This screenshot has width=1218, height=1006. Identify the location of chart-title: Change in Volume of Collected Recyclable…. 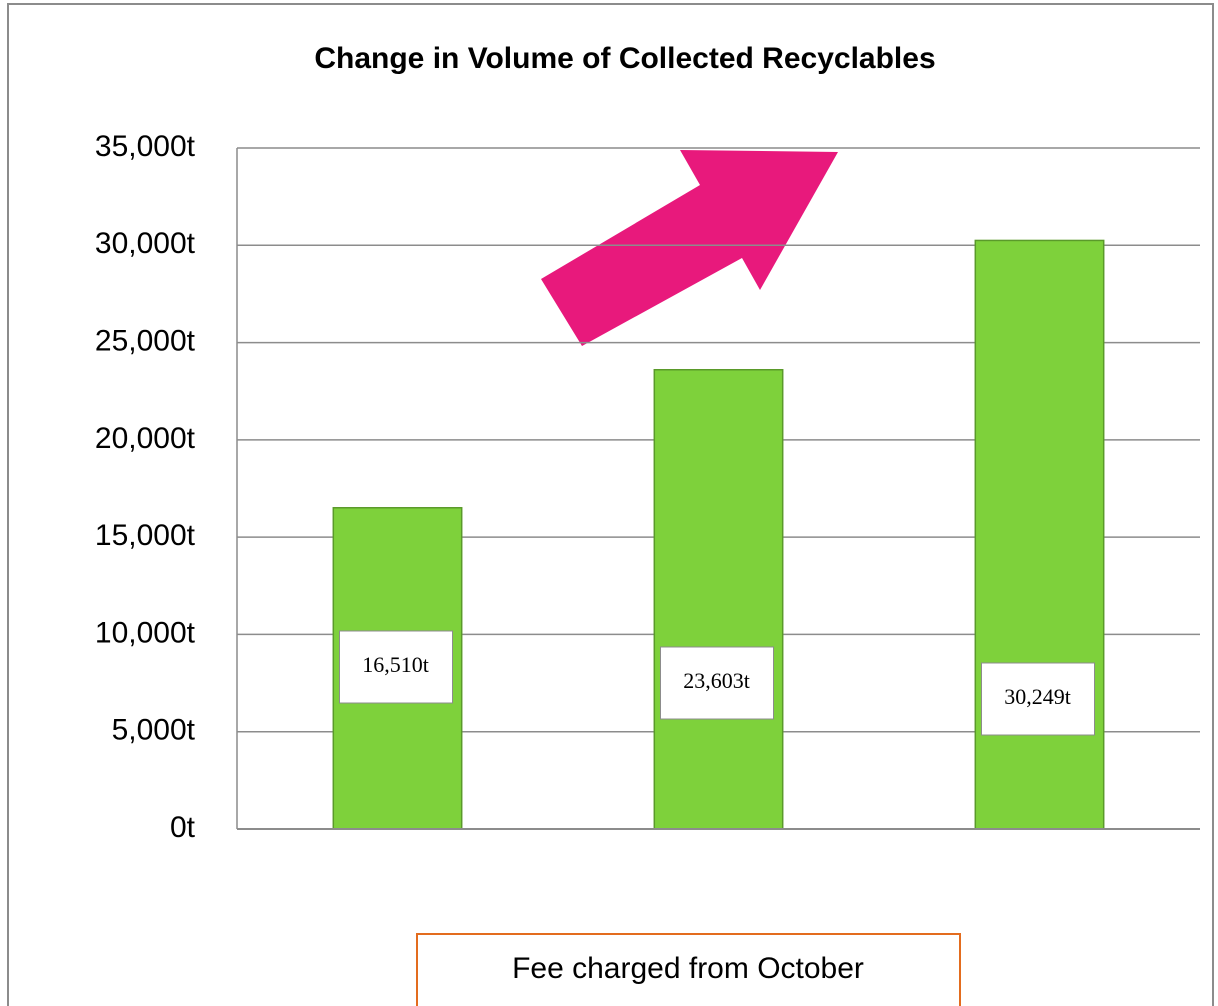
(624, 58).